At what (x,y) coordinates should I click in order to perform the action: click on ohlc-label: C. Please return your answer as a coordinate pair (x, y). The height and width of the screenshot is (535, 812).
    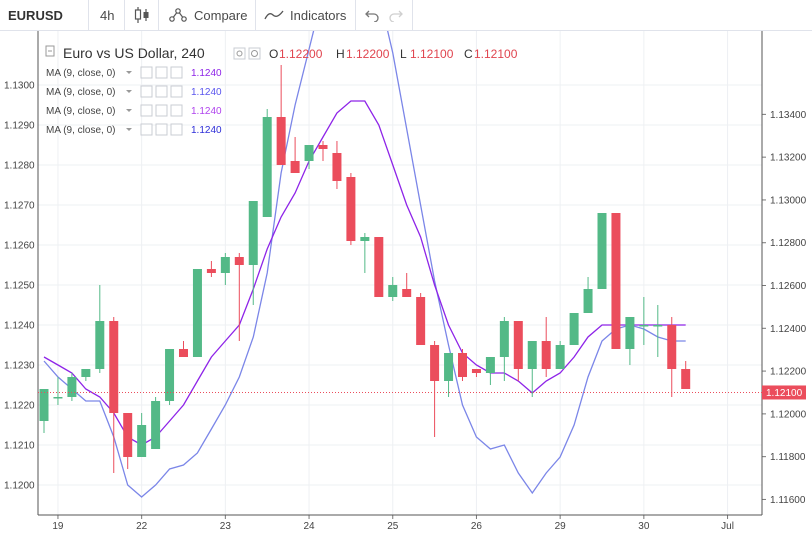
    Looking at the image, I should click on (468, 54).